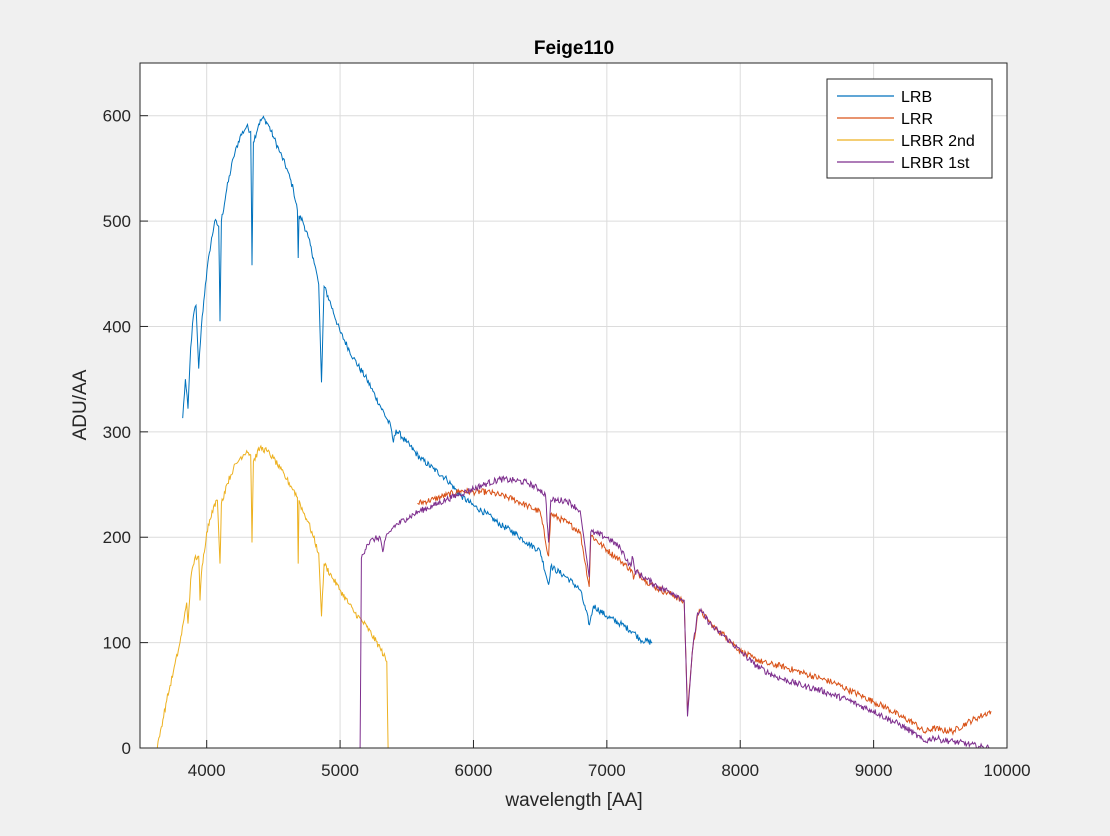 The image size is (1110, 836). What do you see at coordinates (935, 163) in the screenshot?
I see `legend-label: LRBR 1st` at bounding box center [935, 163].